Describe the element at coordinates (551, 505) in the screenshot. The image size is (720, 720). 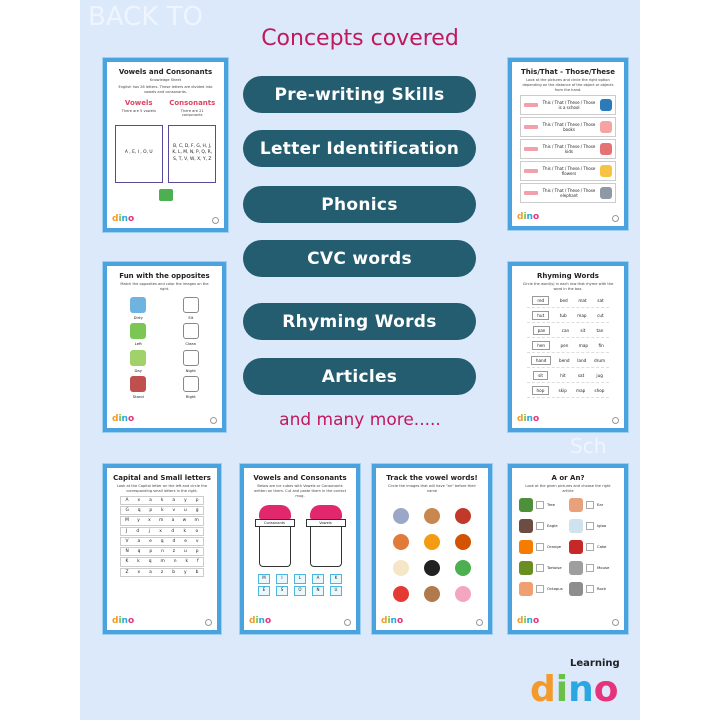
I see `item-label: Tree` at that location.